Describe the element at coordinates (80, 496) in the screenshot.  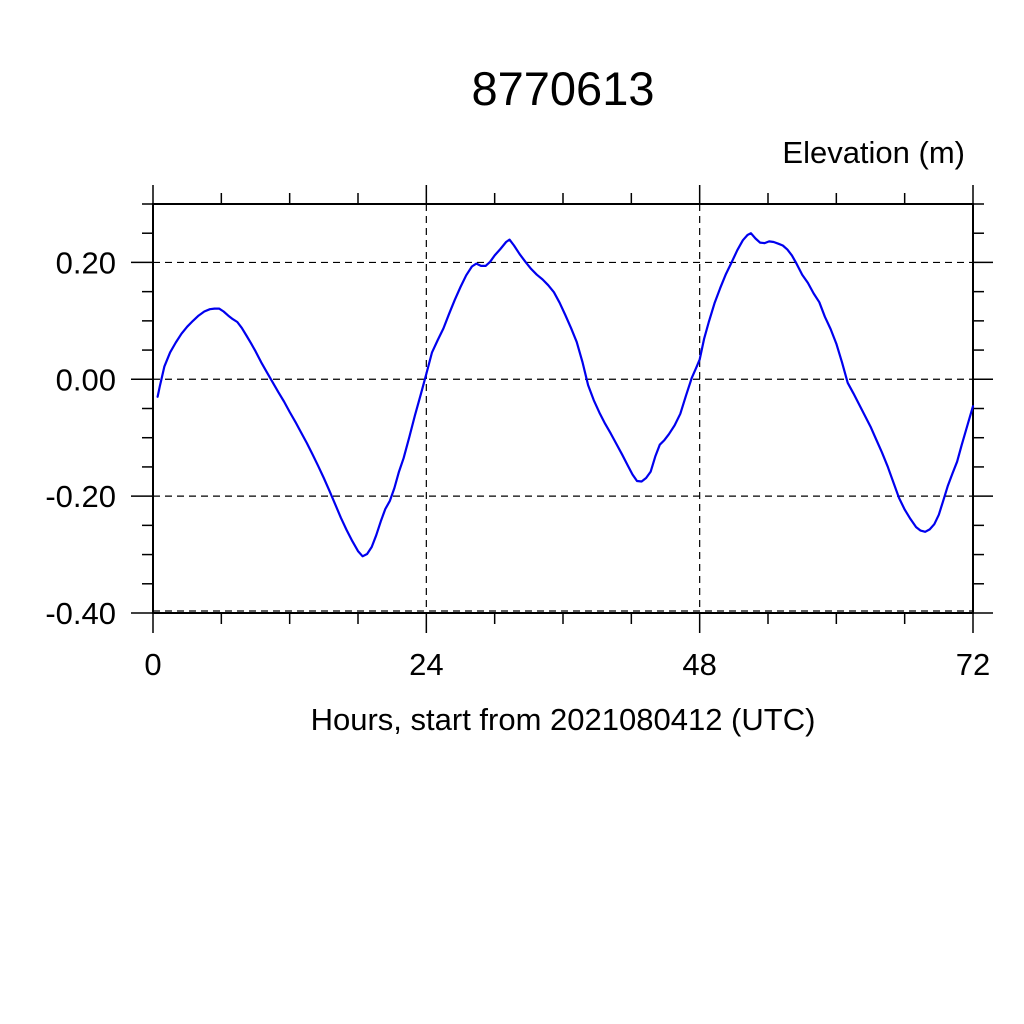
I see `y-tick-label--0.20: -0.20` at that location.